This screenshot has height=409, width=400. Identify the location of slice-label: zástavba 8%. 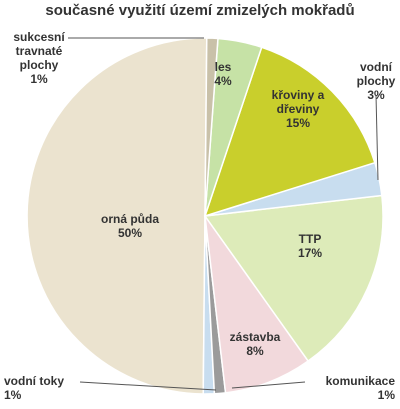
(255, 344).